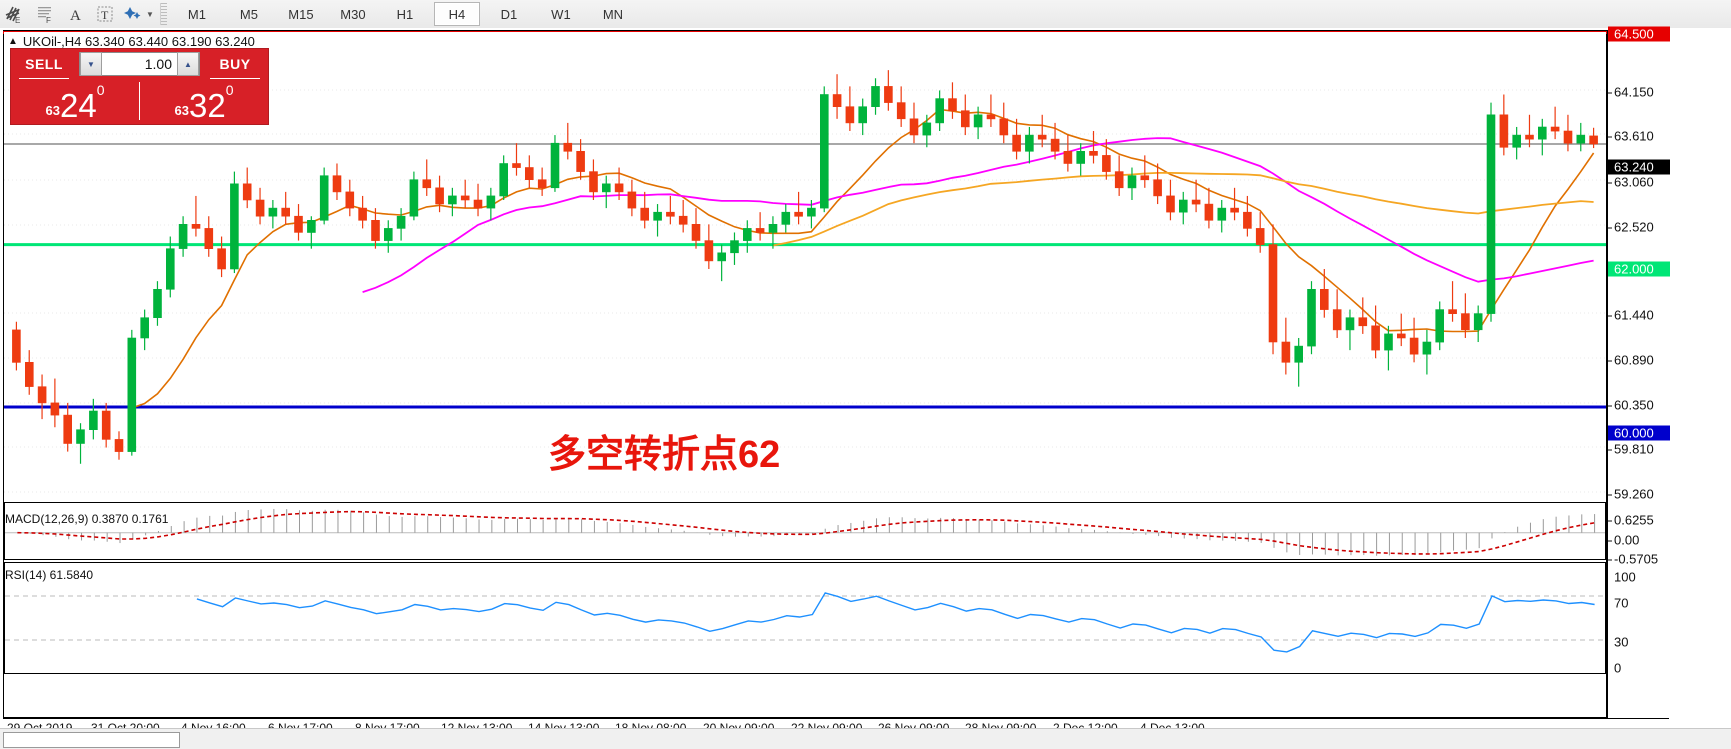 Image resolution: width=1731 pixels, height=749 pixels. Describe the element at coordinates (78, 105) in the screenshot. I see `sell-price-main: 24` at that location.